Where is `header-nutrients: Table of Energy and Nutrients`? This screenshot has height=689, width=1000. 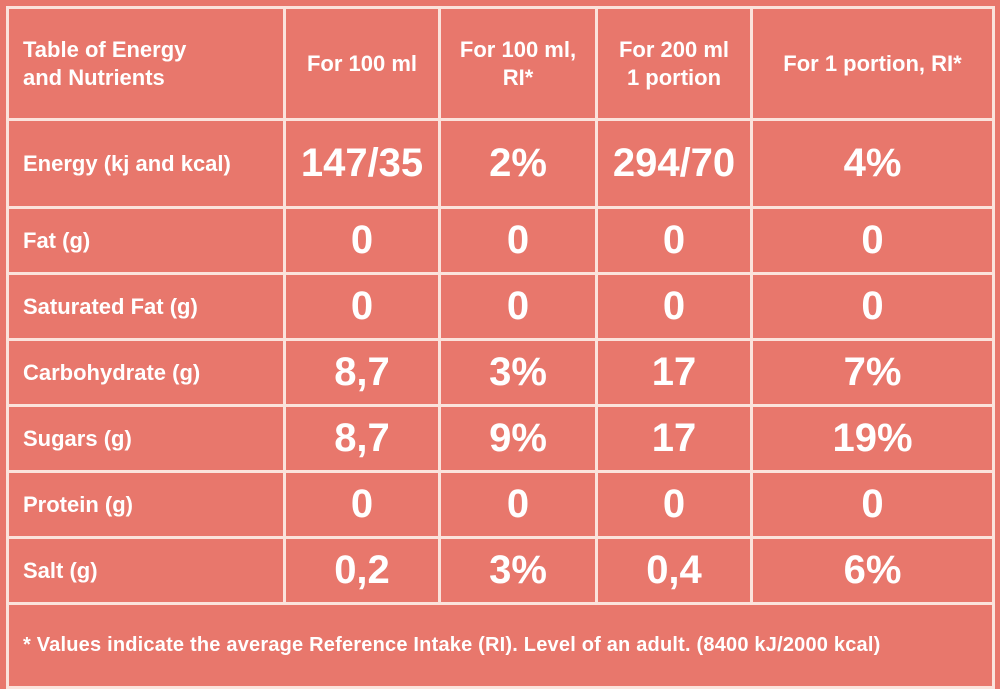
header-nutrients: Table of Energy and Nutrients is located at coordinates (146, 63).